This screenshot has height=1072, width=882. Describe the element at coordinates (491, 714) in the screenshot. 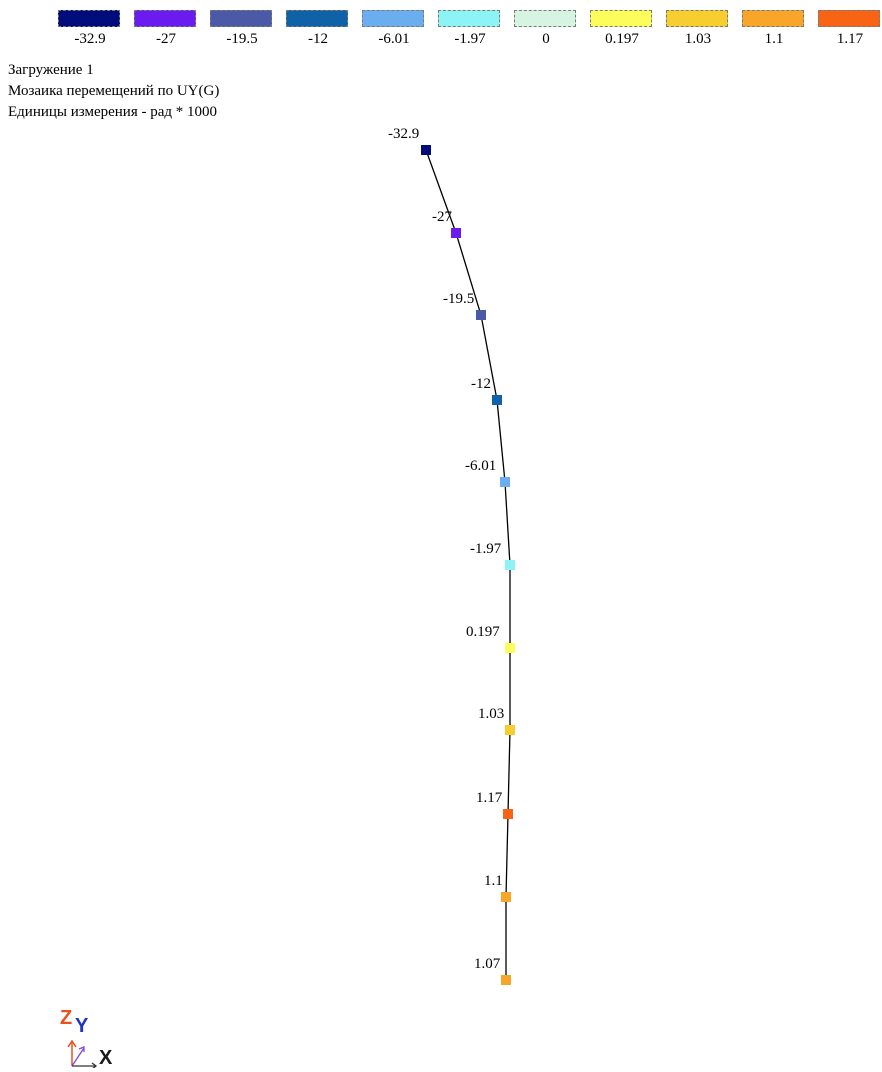

I see `node-value-label: 1.03` at that location.